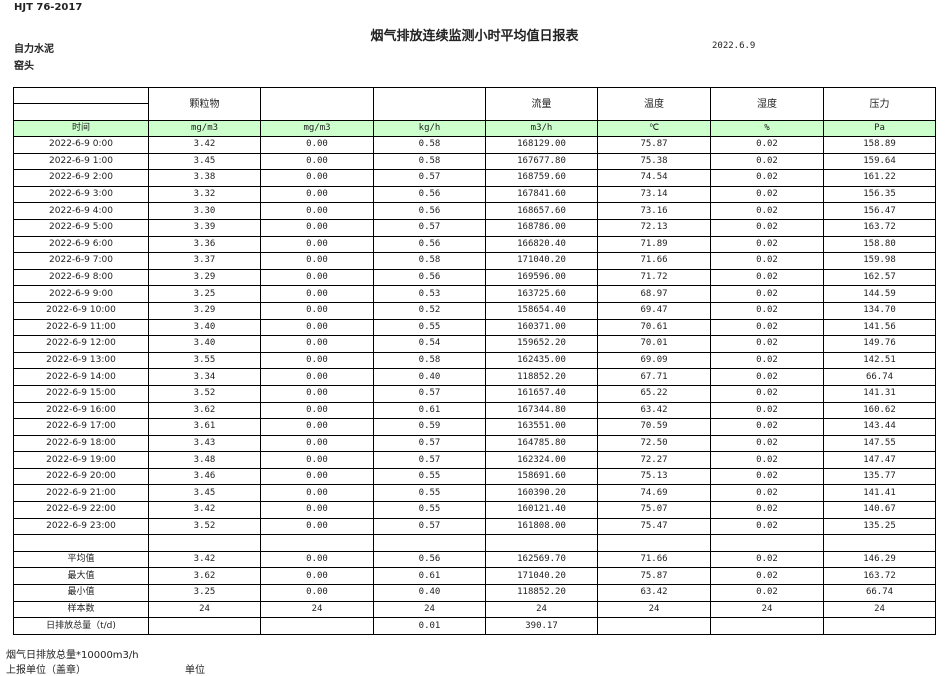 Image resolution: width=949 pixels, height=676 pixels. I want to click on table-row-cell: 2022-6-9 14:00, so click(81, 377).